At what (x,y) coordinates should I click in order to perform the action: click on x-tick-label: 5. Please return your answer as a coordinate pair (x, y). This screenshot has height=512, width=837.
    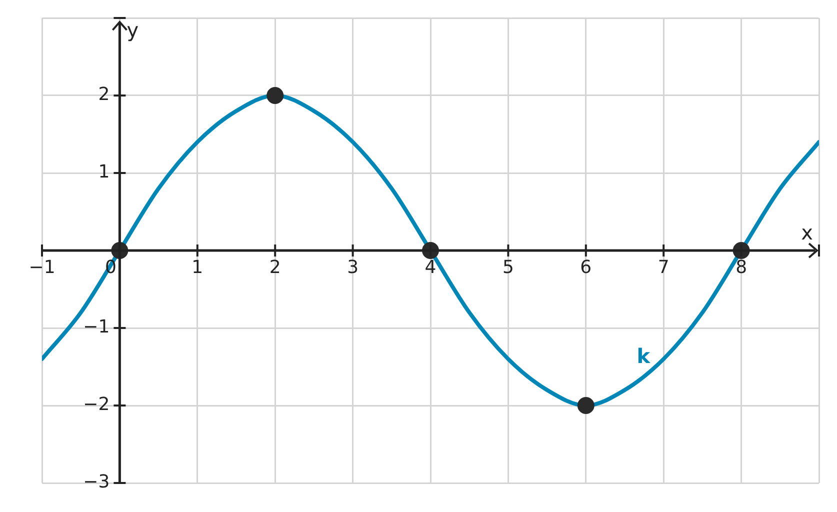
    Looking at the image, I should click on (508, 267).